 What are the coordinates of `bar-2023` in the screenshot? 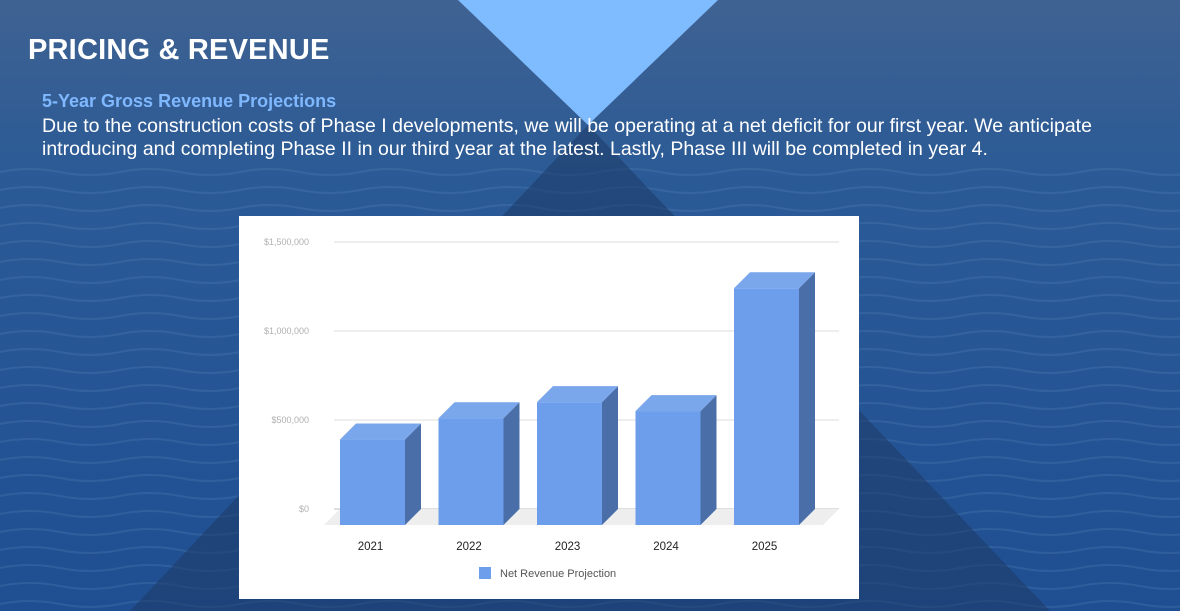 It's located at (569, 463).